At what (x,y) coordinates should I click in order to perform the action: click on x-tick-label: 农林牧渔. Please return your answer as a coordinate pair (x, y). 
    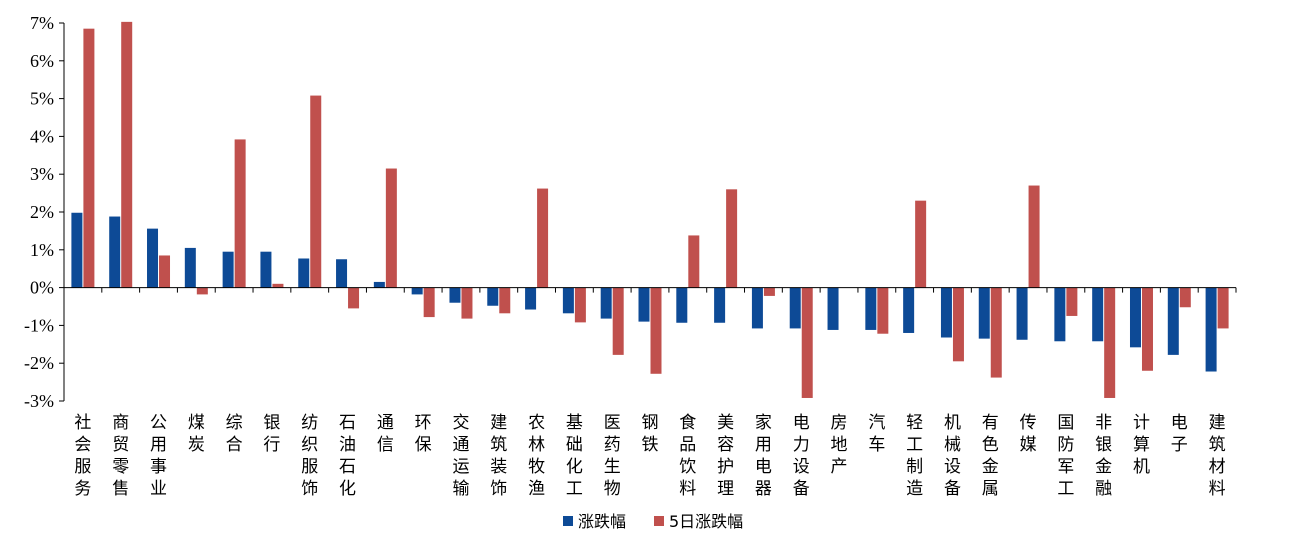
    Looking at the image, I should click on (536, 456).